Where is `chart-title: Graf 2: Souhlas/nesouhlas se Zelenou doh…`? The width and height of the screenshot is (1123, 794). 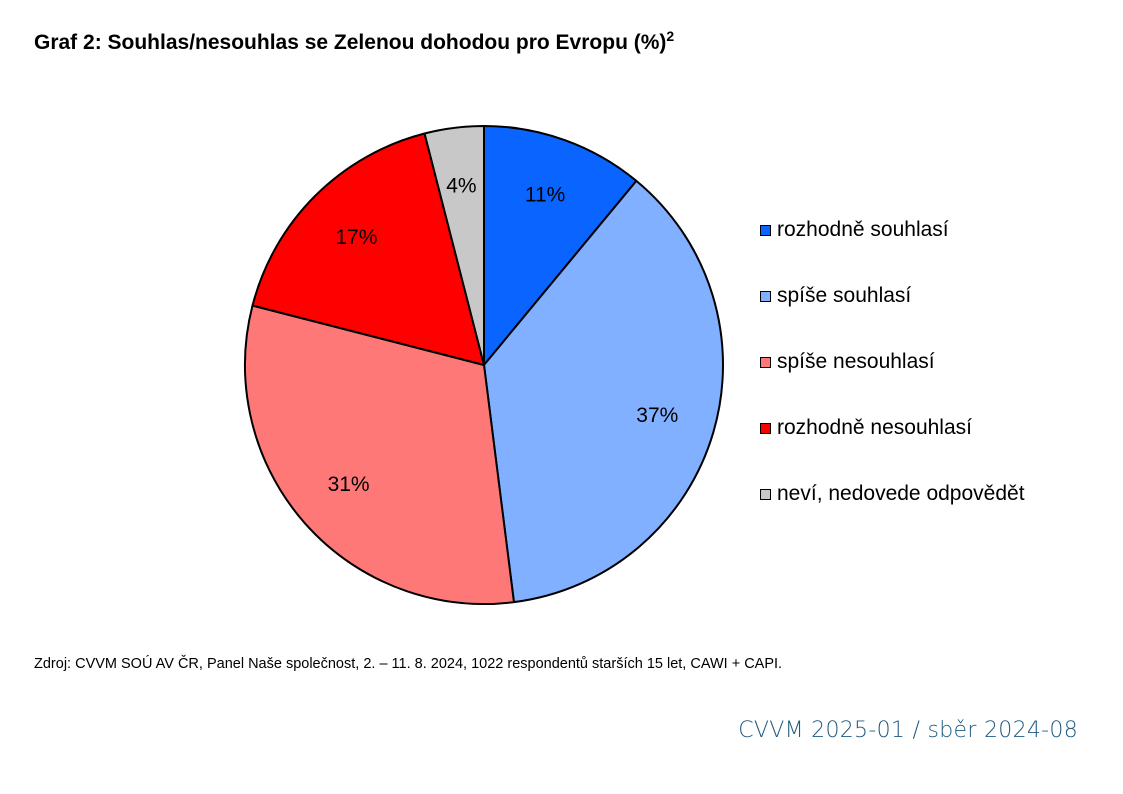
chart-title: Graf 2: Souhlas/nesouhlas se Zelenou doh… is located at coordinates (354, 41).